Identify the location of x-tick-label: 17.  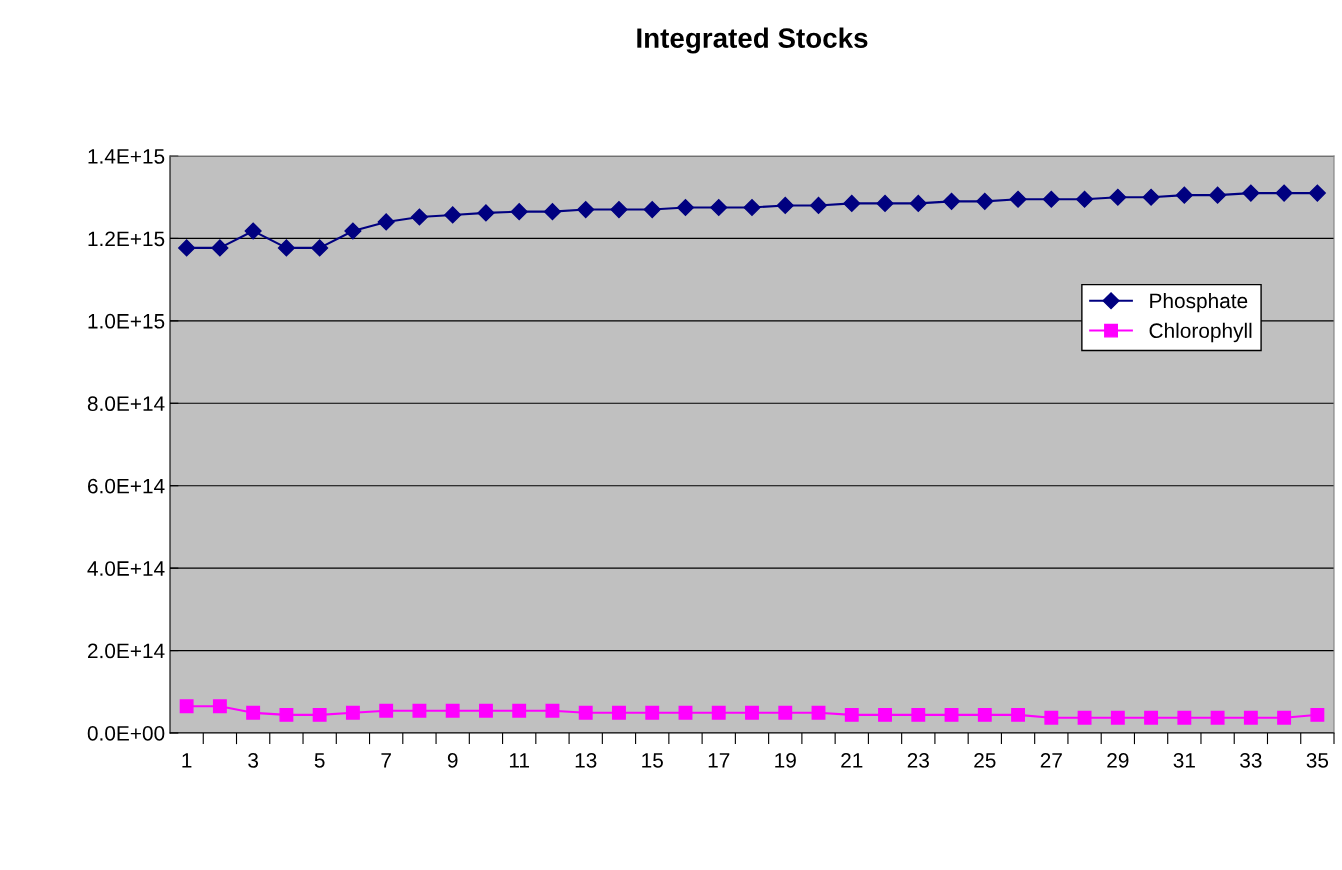
(719, 760).